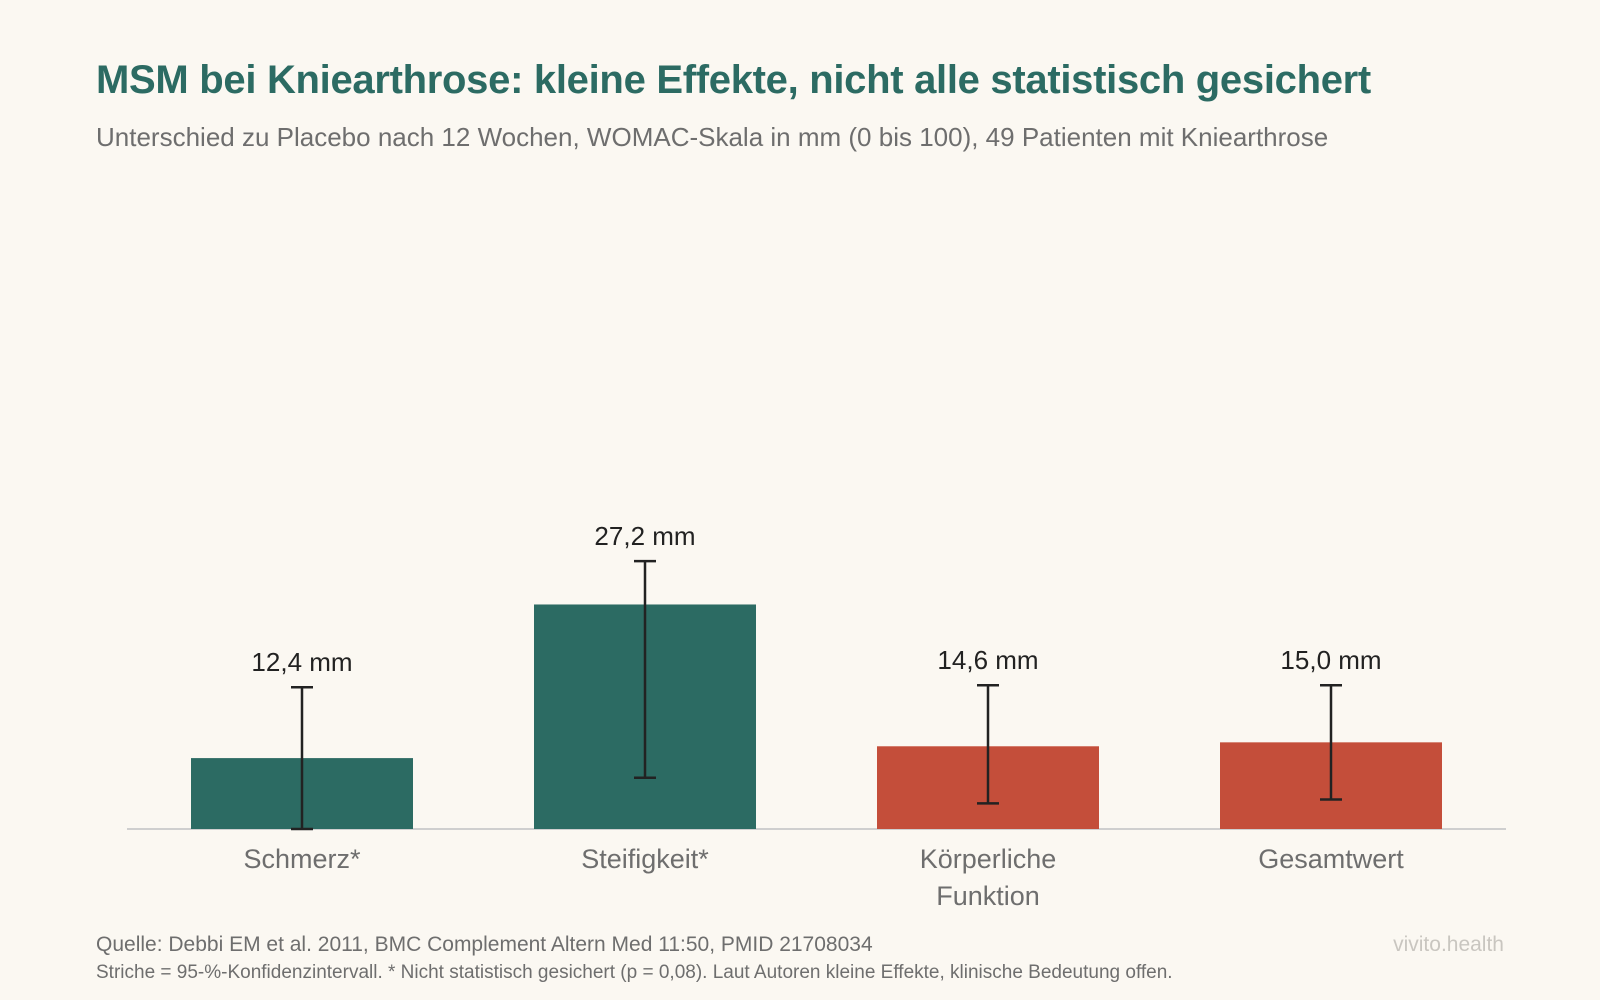 The height and width of the screenshot is (1000, 1600). I want to click on brand-label: vivito.health, so click(1448, 944).